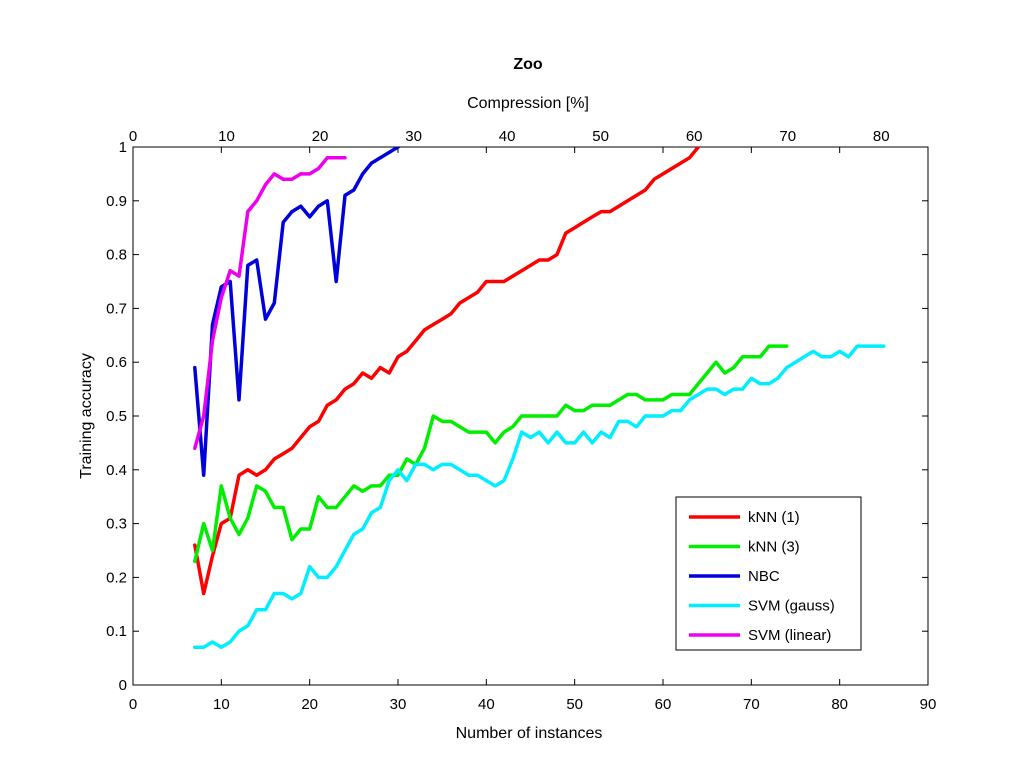 This screenshot has width=1024, height=769. I want to click on y-tick-label: 1, so click(123, 147).